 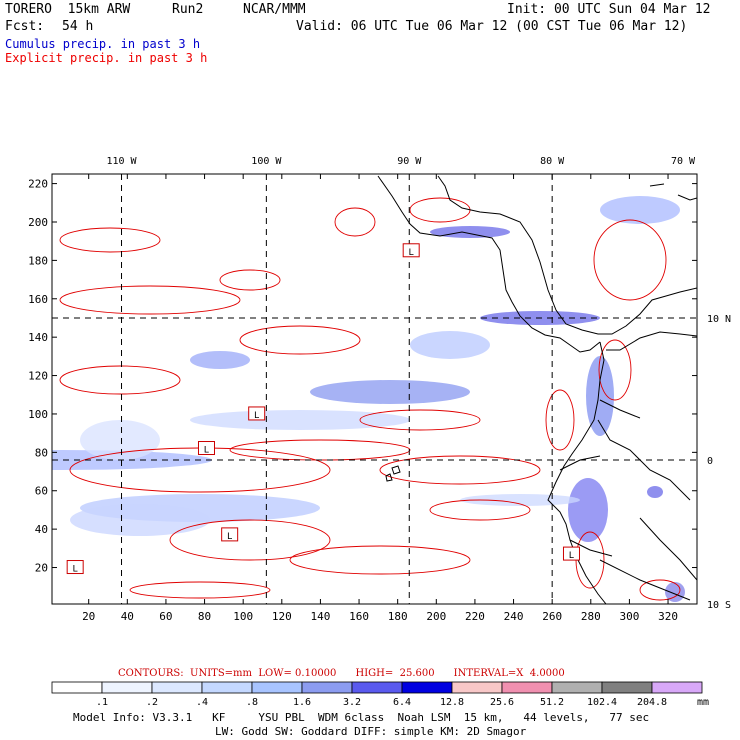 I want to click on y-tick-label: 140, so click(x=38, y=337).